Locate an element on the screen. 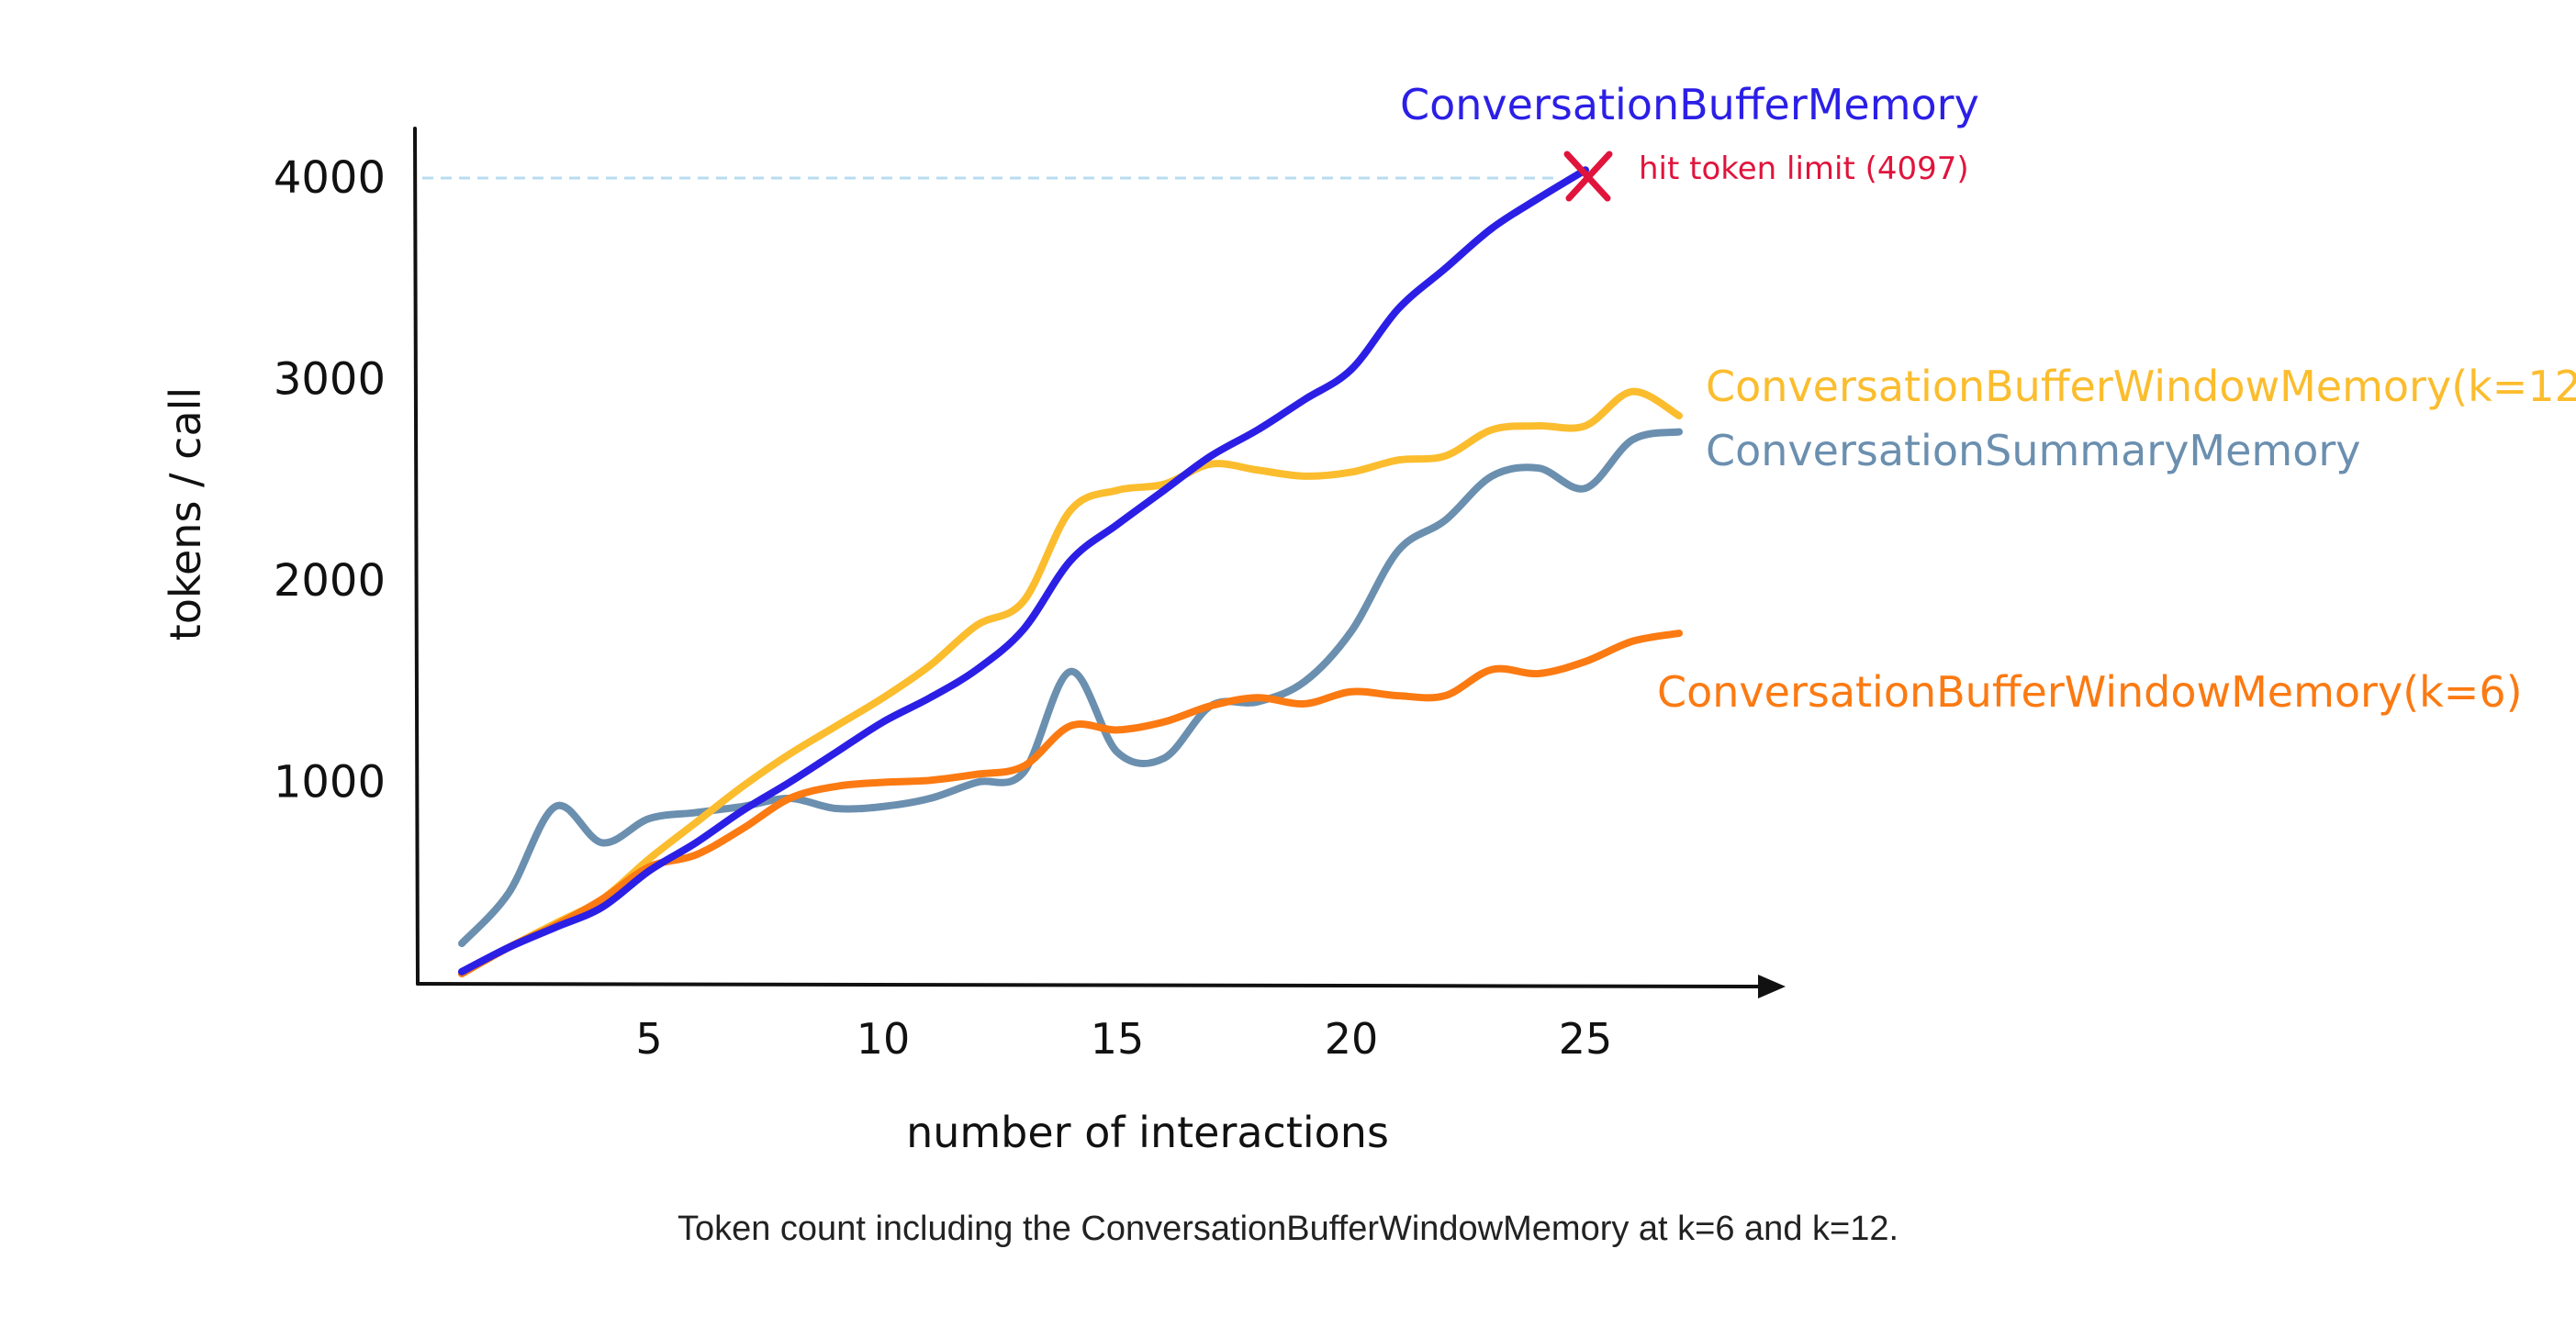  y-tick-label-3000: 3000 is located at coordinates (330, 380).